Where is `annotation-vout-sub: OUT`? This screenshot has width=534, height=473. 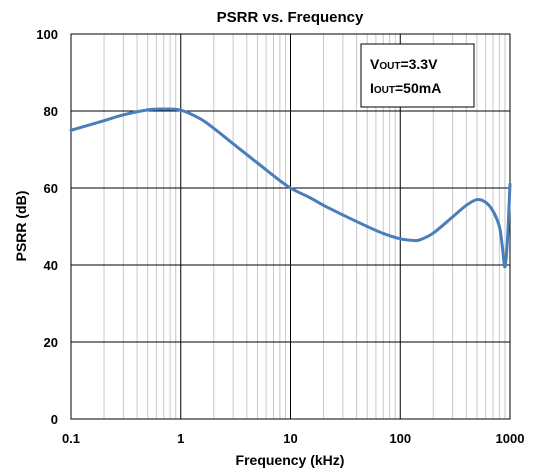
annotation-vout-sub: OUT is located at coordinates (389, 66).